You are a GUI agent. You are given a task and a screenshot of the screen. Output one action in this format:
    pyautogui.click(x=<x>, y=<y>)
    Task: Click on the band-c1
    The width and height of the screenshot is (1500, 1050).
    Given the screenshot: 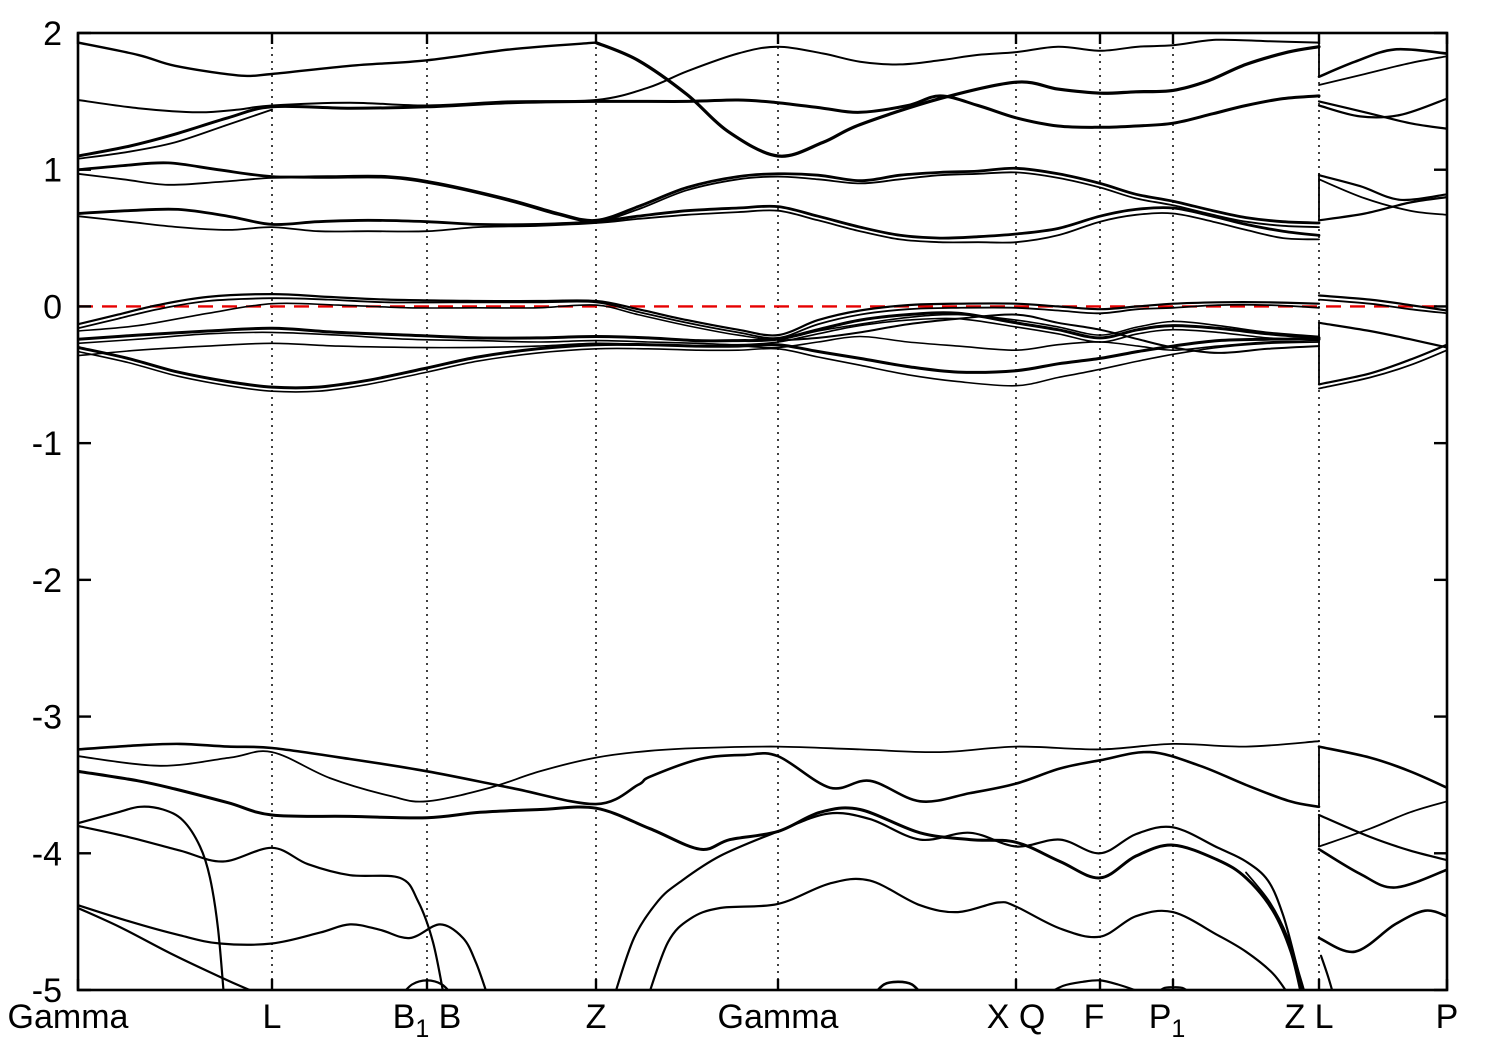 What is the action you would take?
    pyautogui.click(x=338, y=59)
    